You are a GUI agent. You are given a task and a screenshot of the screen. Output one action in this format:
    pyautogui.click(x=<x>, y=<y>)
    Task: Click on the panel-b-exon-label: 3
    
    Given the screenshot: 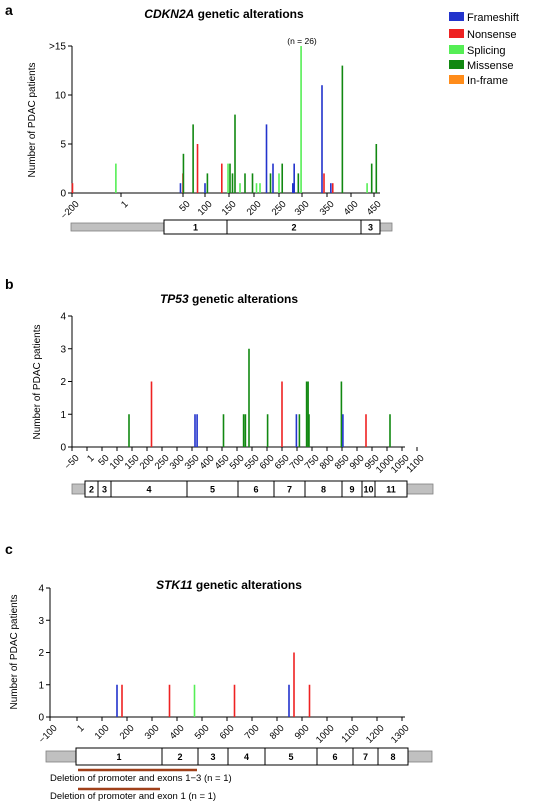 What is the action you would take?
    pyautogui.click(x=104, y=490)
    